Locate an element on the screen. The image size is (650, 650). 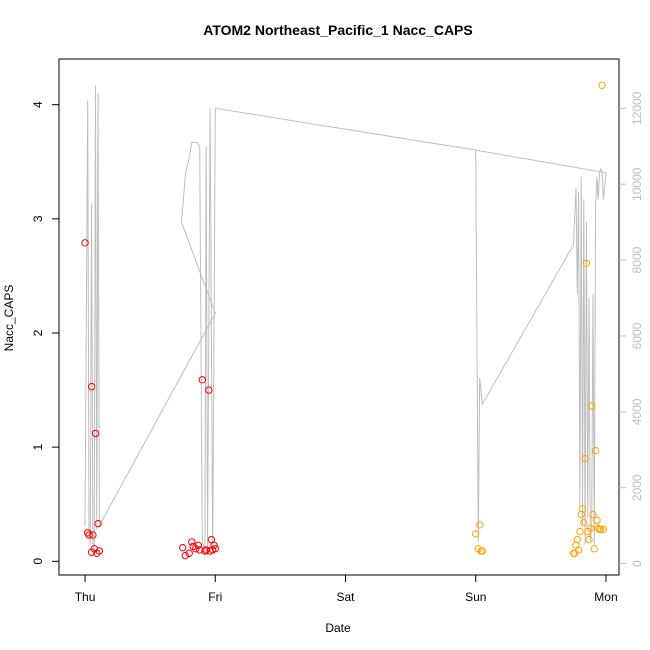
y2-tick-label: 12000 is located at coordinates (637, 108).